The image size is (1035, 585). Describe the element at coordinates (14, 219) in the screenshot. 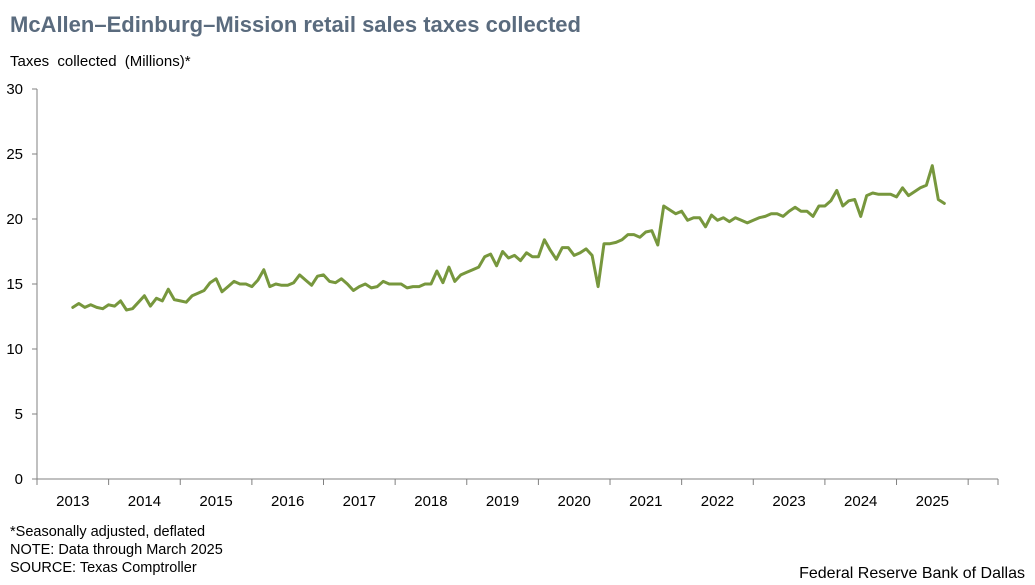

I see `y-tick-label: 20` at that location.